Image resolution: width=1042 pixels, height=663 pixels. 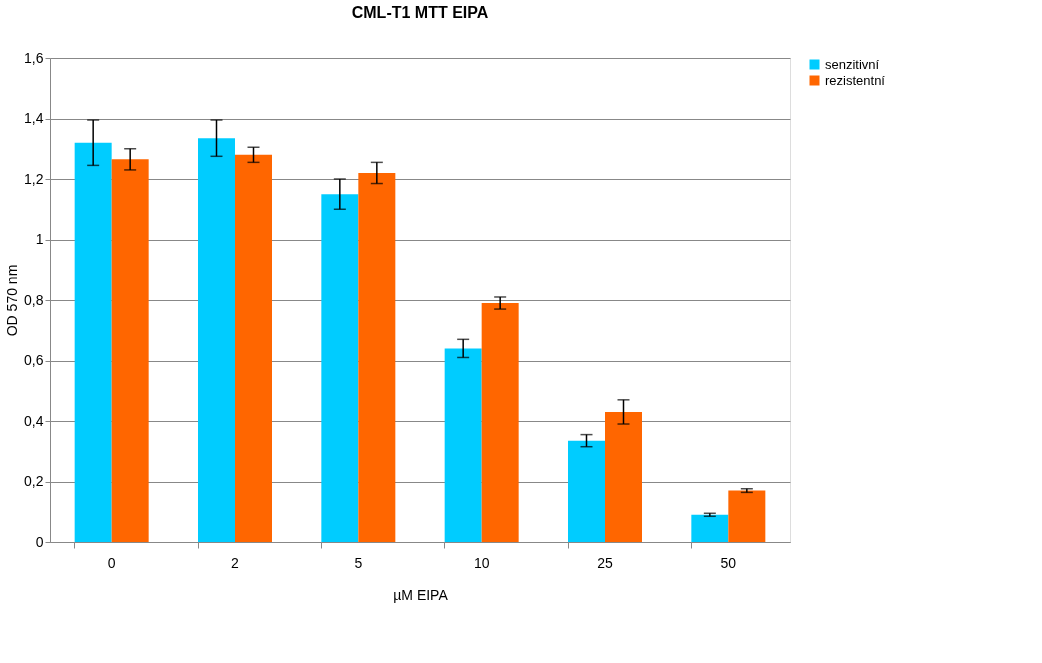 What do you see at coordinates (34, 299) in the screenshot?
I see `y-tick-label: 0,8` at bounding box center [34, 299].